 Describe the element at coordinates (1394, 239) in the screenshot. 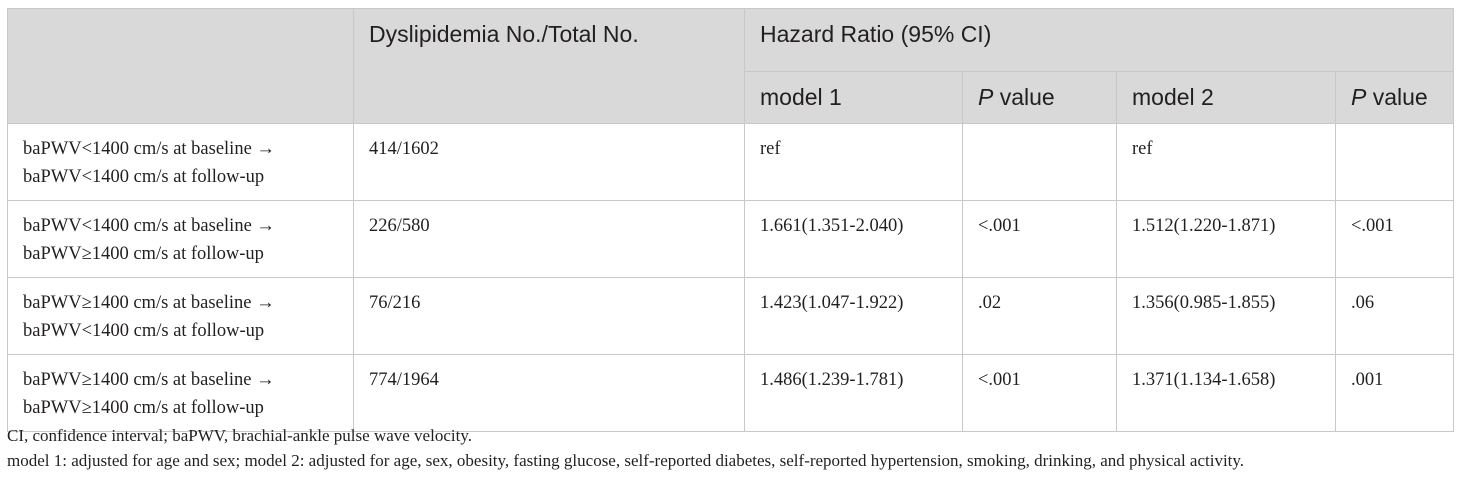

I see `model2-p-cell: <.001` at that location.